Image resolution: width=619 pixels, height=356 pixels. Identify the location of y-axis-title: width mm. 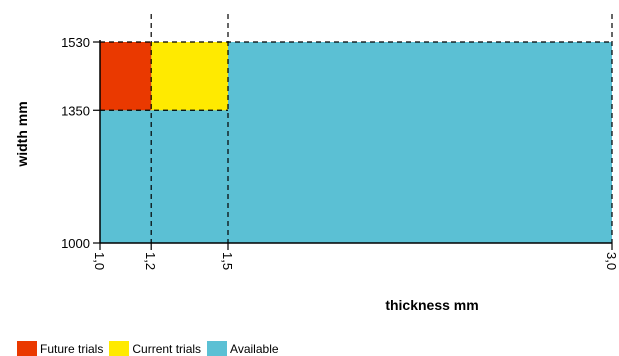
(22, 134).